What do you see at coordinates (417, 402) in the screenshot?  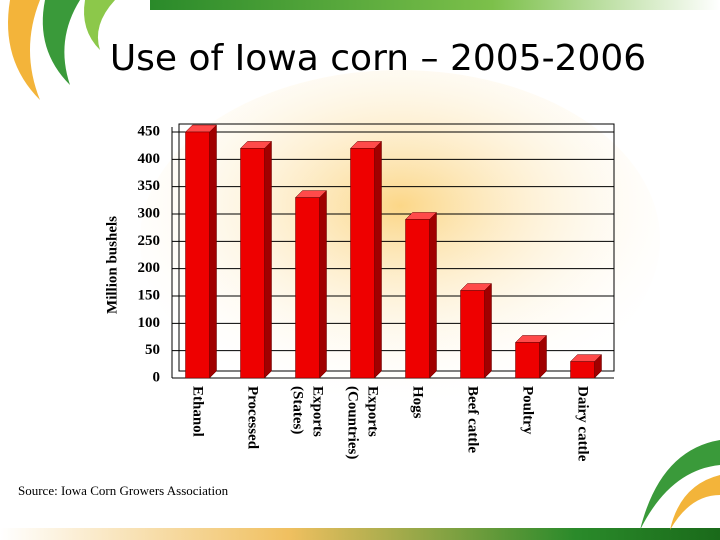 I see `x-tick-label: Hogs` at bounding box center [417, 402].